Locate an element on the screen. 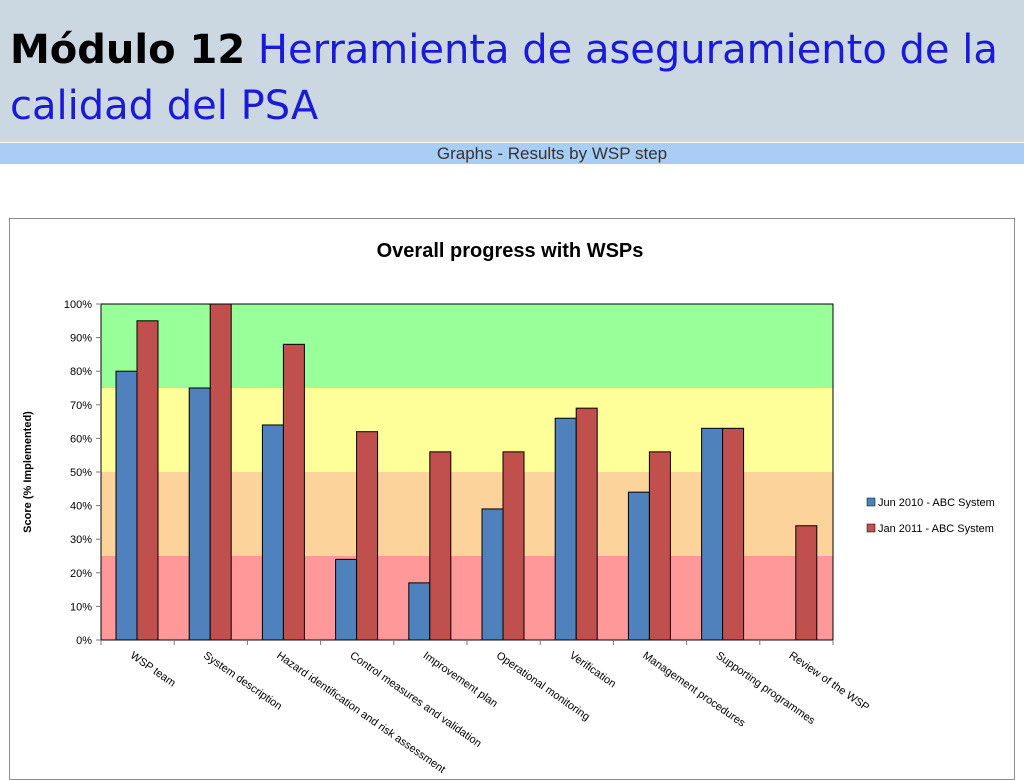 This screenshot has height=780, width=1024. y-tick-label: 40% is located at coordinates (81, 507).